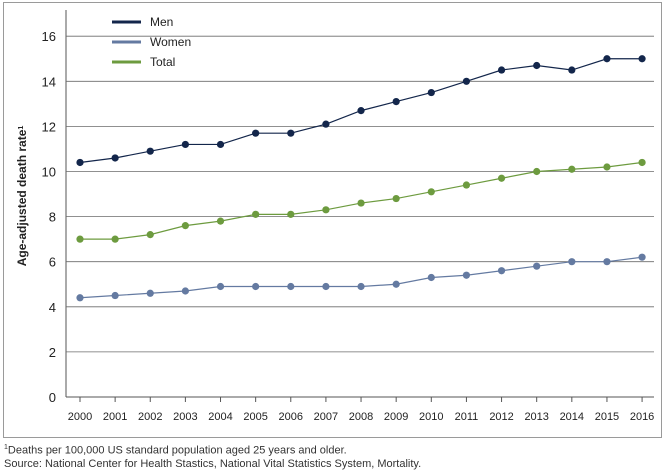  I want to click on legend: Men Women Total, so click(151, 42).